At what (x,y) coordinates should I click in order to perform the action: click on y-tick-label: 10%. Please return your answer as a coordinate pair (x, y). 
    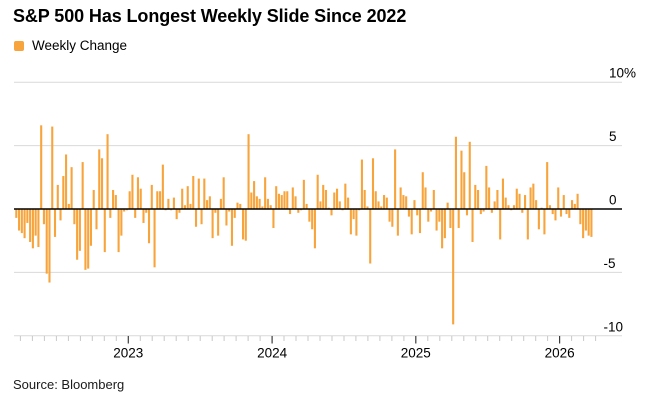
    Looking at the image, I should click on (622, 73).